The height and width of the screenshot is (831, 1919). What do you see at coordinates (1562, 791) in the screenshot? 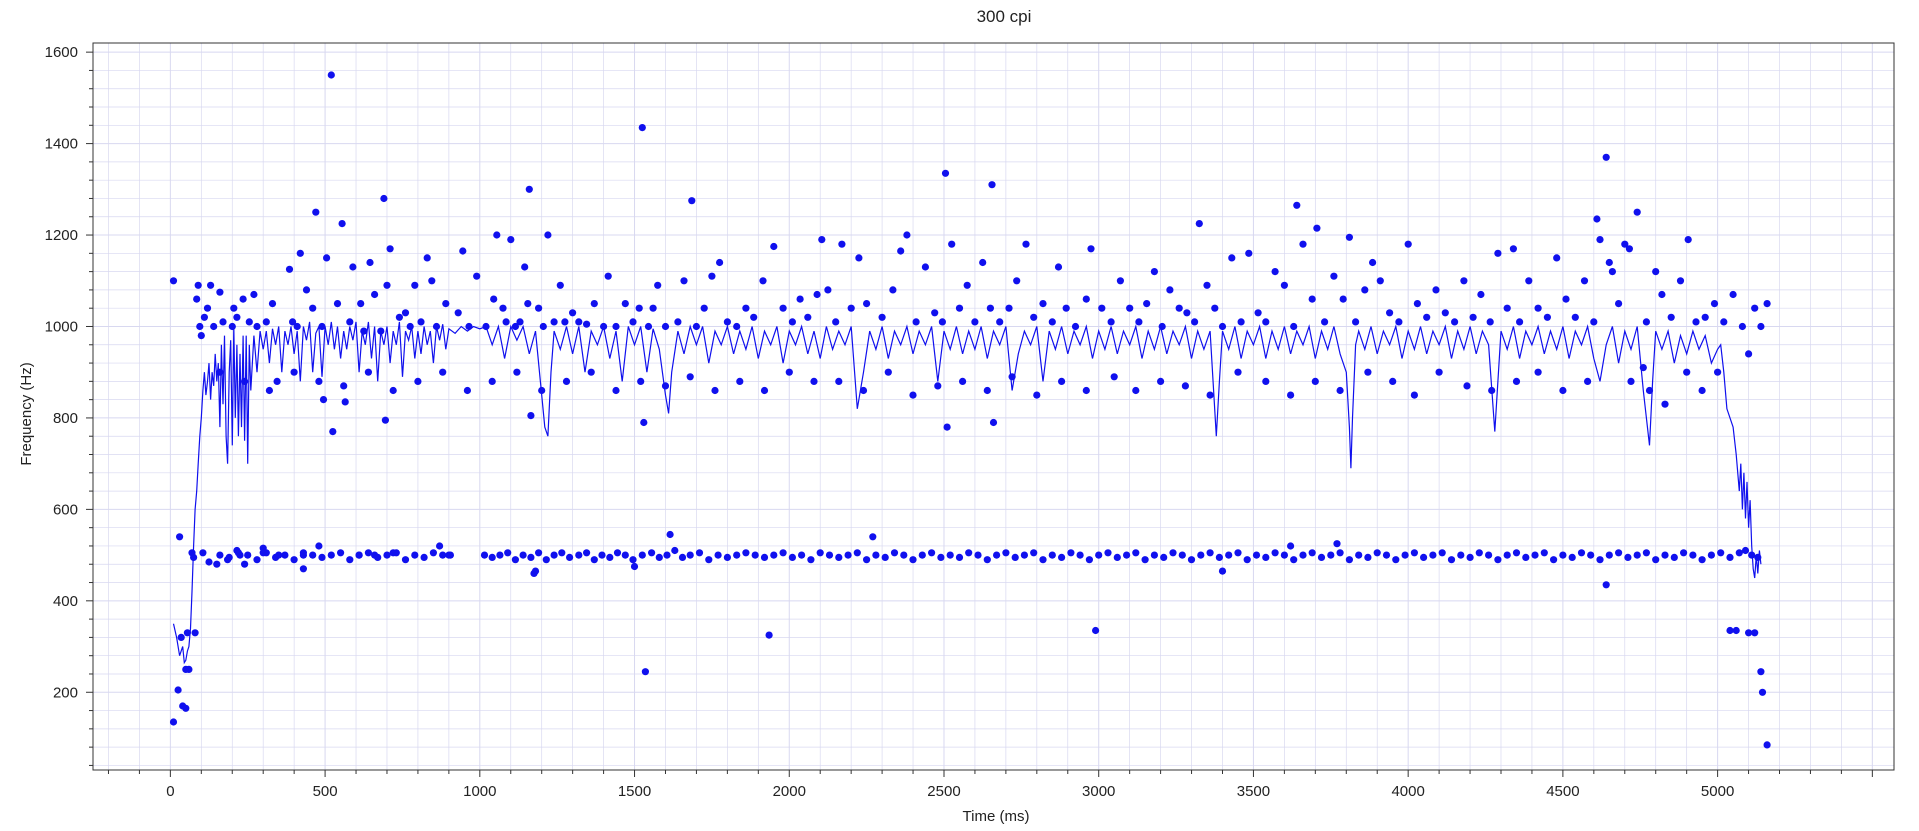
I see `x-tick-label: 4500` at bounding box center [1562, 791].